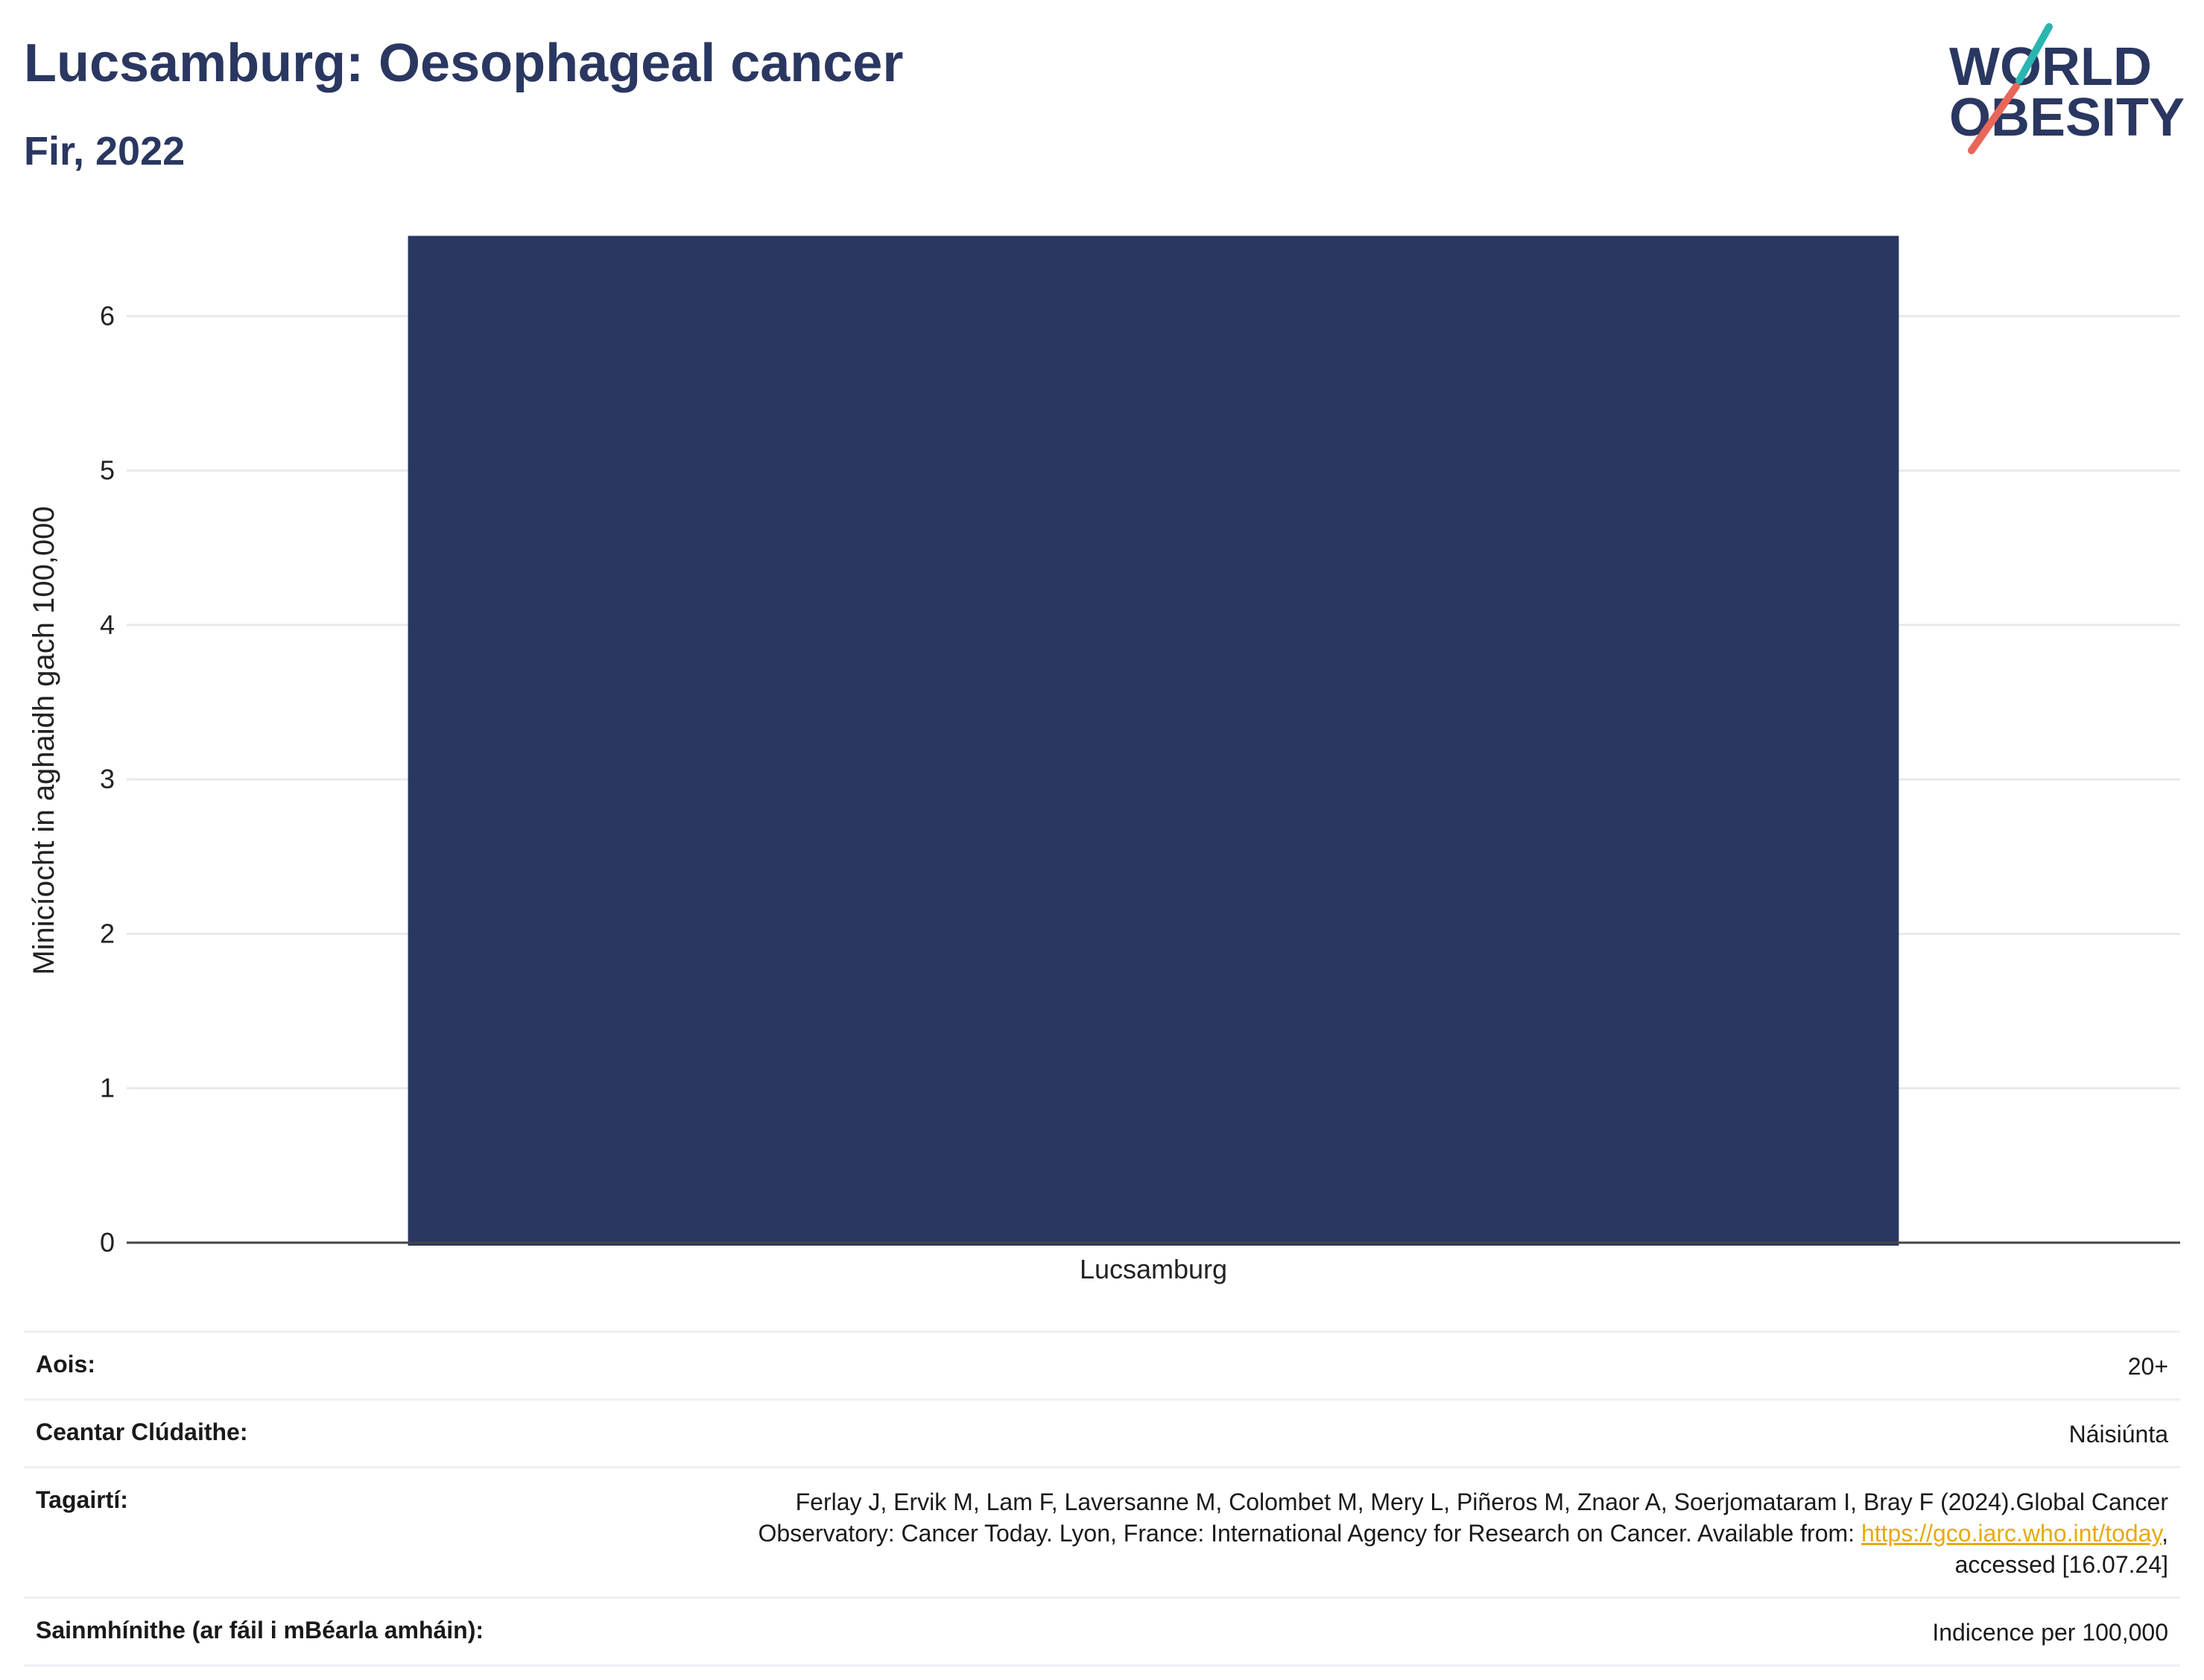 The height and width of the screenshot is (1680, 2204). What do you see at coordinates (2147, 1366) in the screenshot?
I see `age-value: 20+` at bounding box center [2147, 1366].